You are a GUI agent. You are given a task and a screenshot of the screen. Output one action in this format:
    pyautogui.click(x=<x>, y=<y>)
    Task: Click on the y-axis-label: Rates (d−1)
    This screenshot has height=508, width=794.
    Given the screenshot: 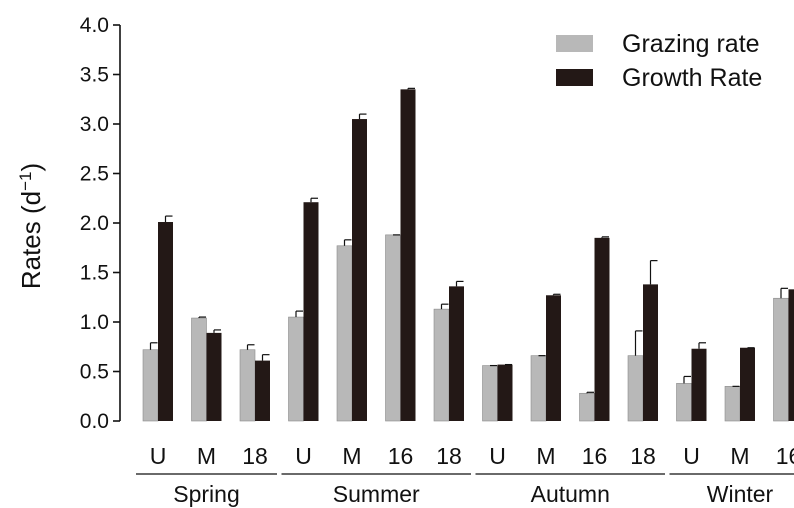 What is the action you would take?
    pyautogui.click(x=31, y=226)
    